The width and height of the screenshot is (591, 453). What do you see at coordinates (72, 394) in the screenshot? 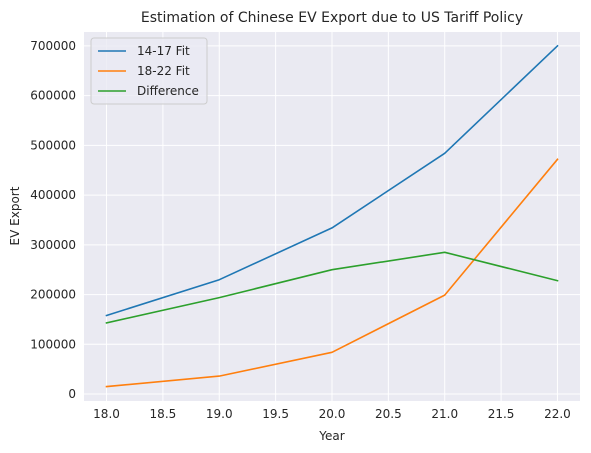
I see `y-tick-label: 0` at bounding box center [72, 394].